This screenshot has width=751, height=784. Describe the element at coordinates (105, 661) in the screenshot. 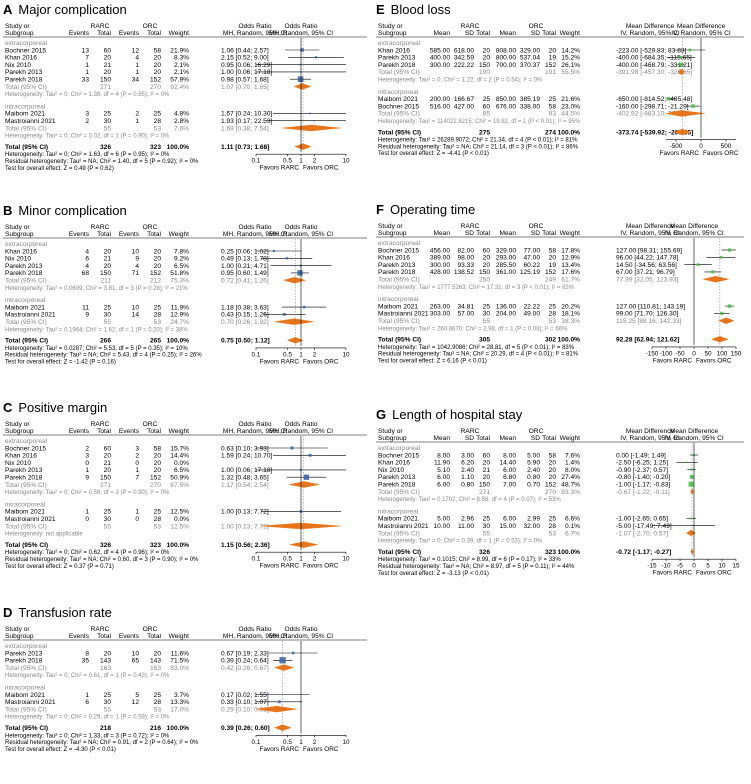

I see `rarc-total: 143` at that location.